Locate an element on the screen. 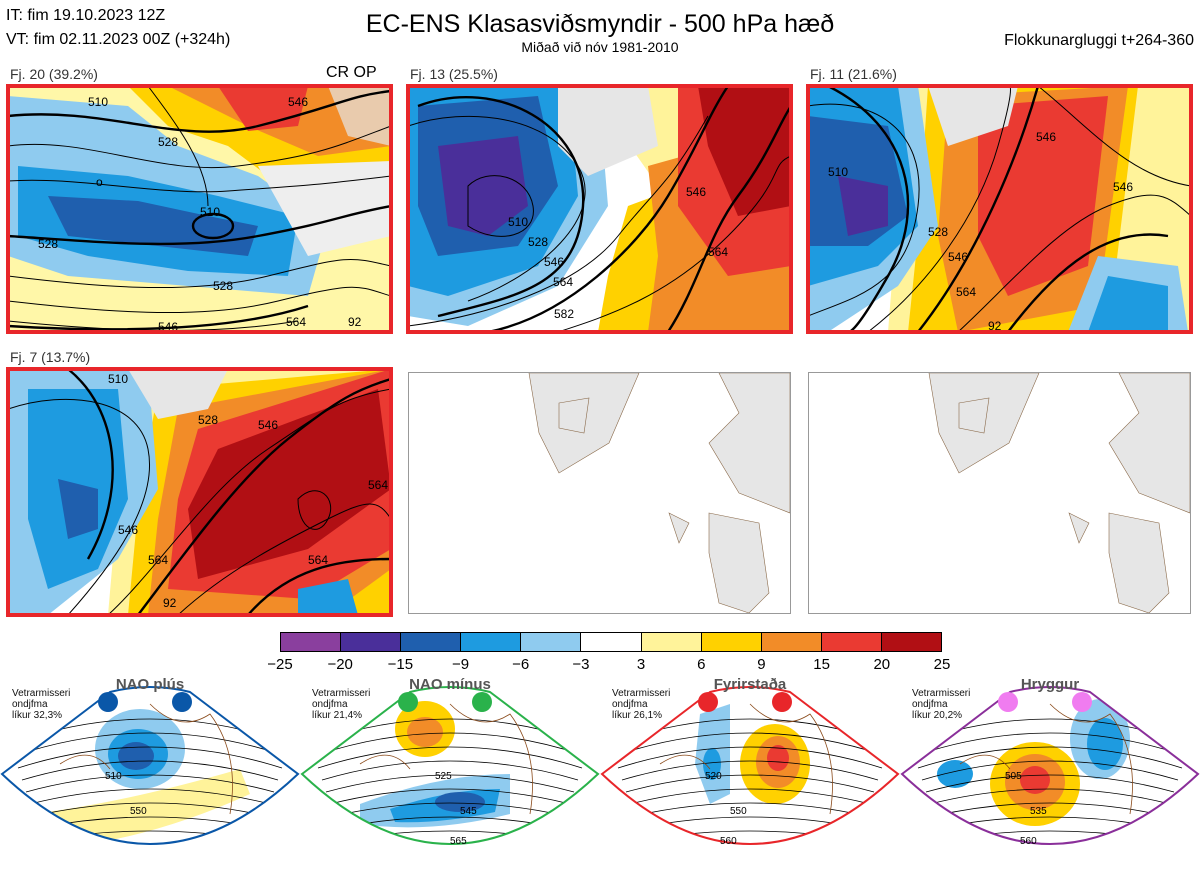  regime-map: 520 550 560 is located at coordinates (750, 766).